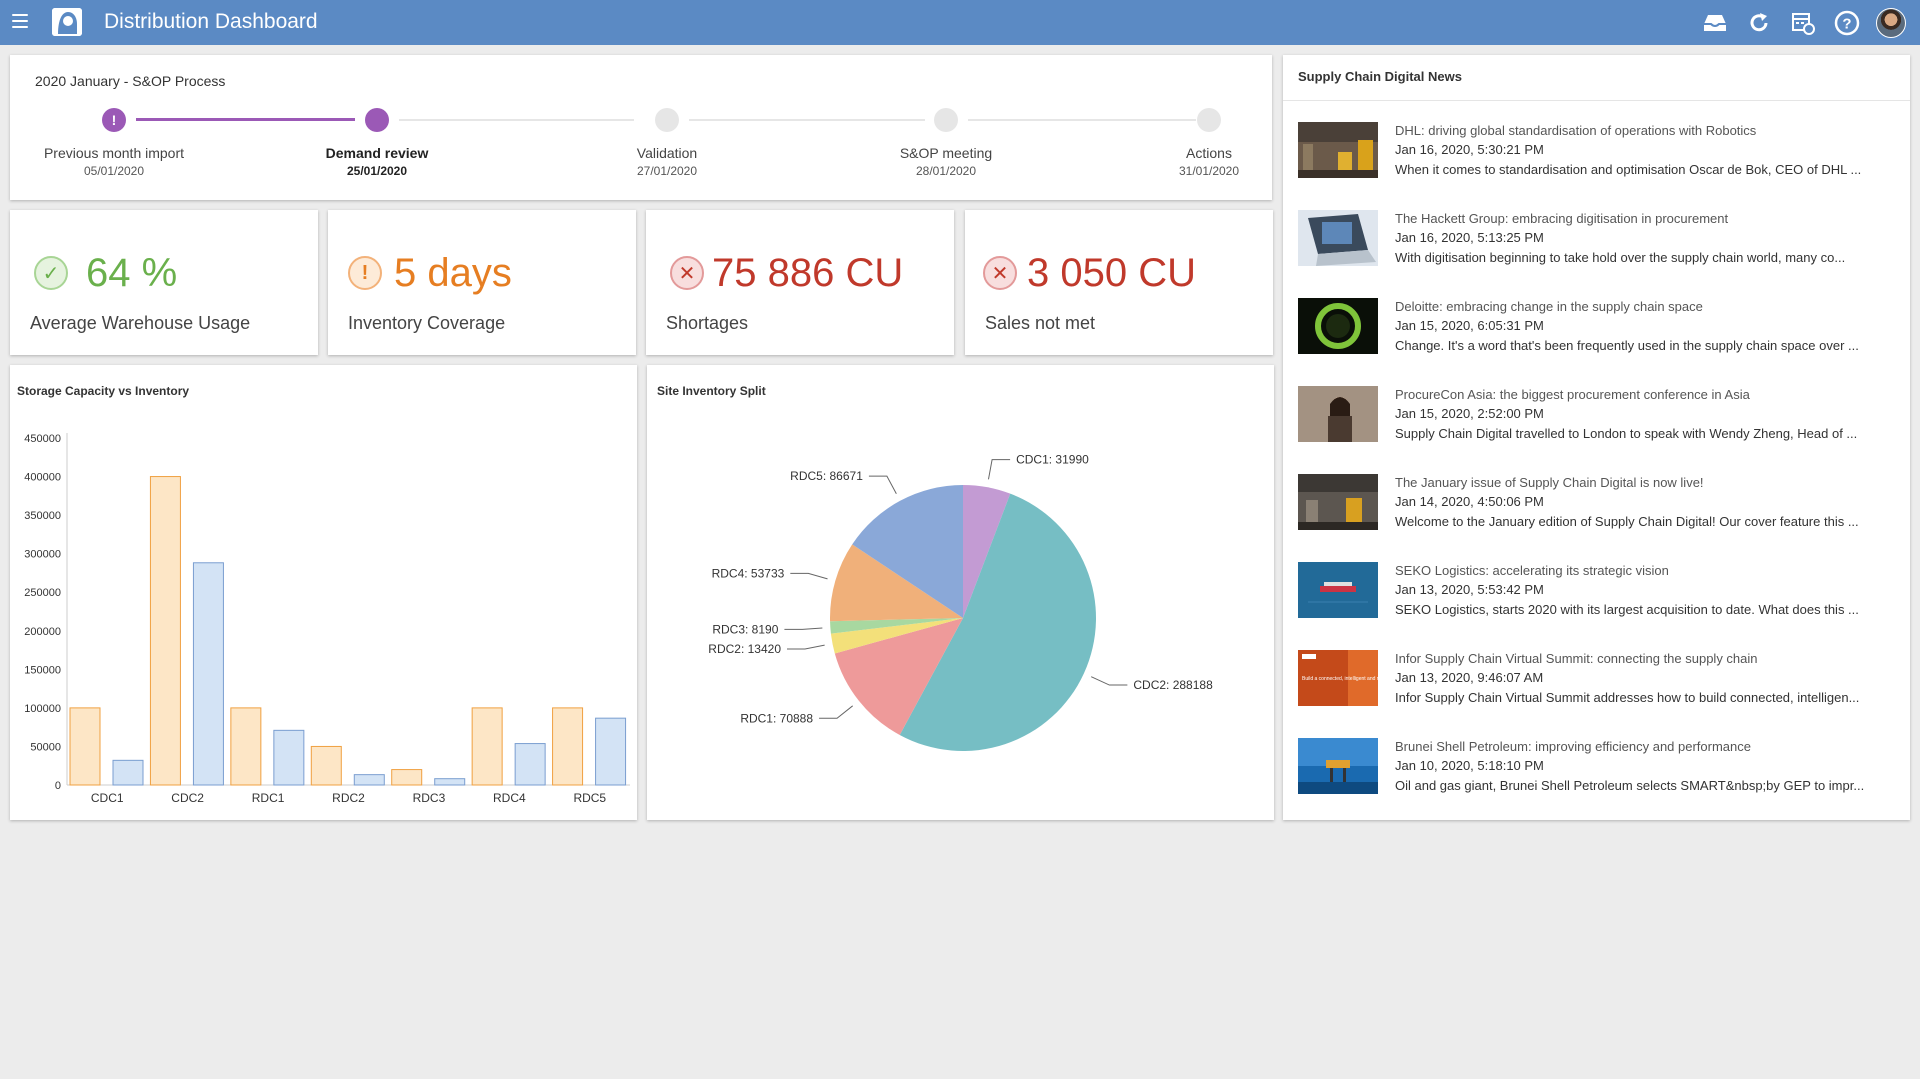  Describe the element at coordinates (667, 161) in the screenshot. I see `step-validation: Validation 27/01/2020` at that location.